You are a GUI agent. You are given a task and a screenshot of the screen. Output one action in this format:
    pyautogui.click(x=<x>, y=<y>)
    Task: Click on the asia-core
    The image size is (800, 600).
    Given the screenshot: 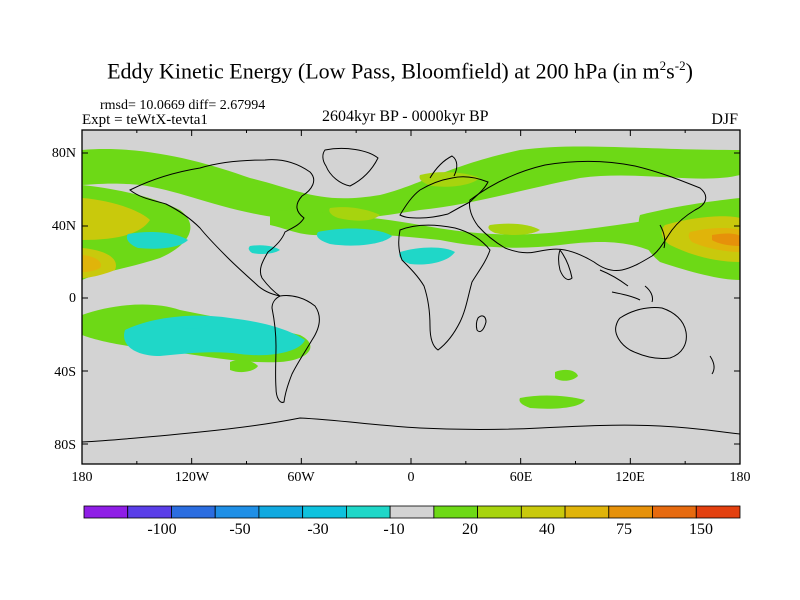 What is the action you would take?
    pyautogui.click(x=514, y=229)
    